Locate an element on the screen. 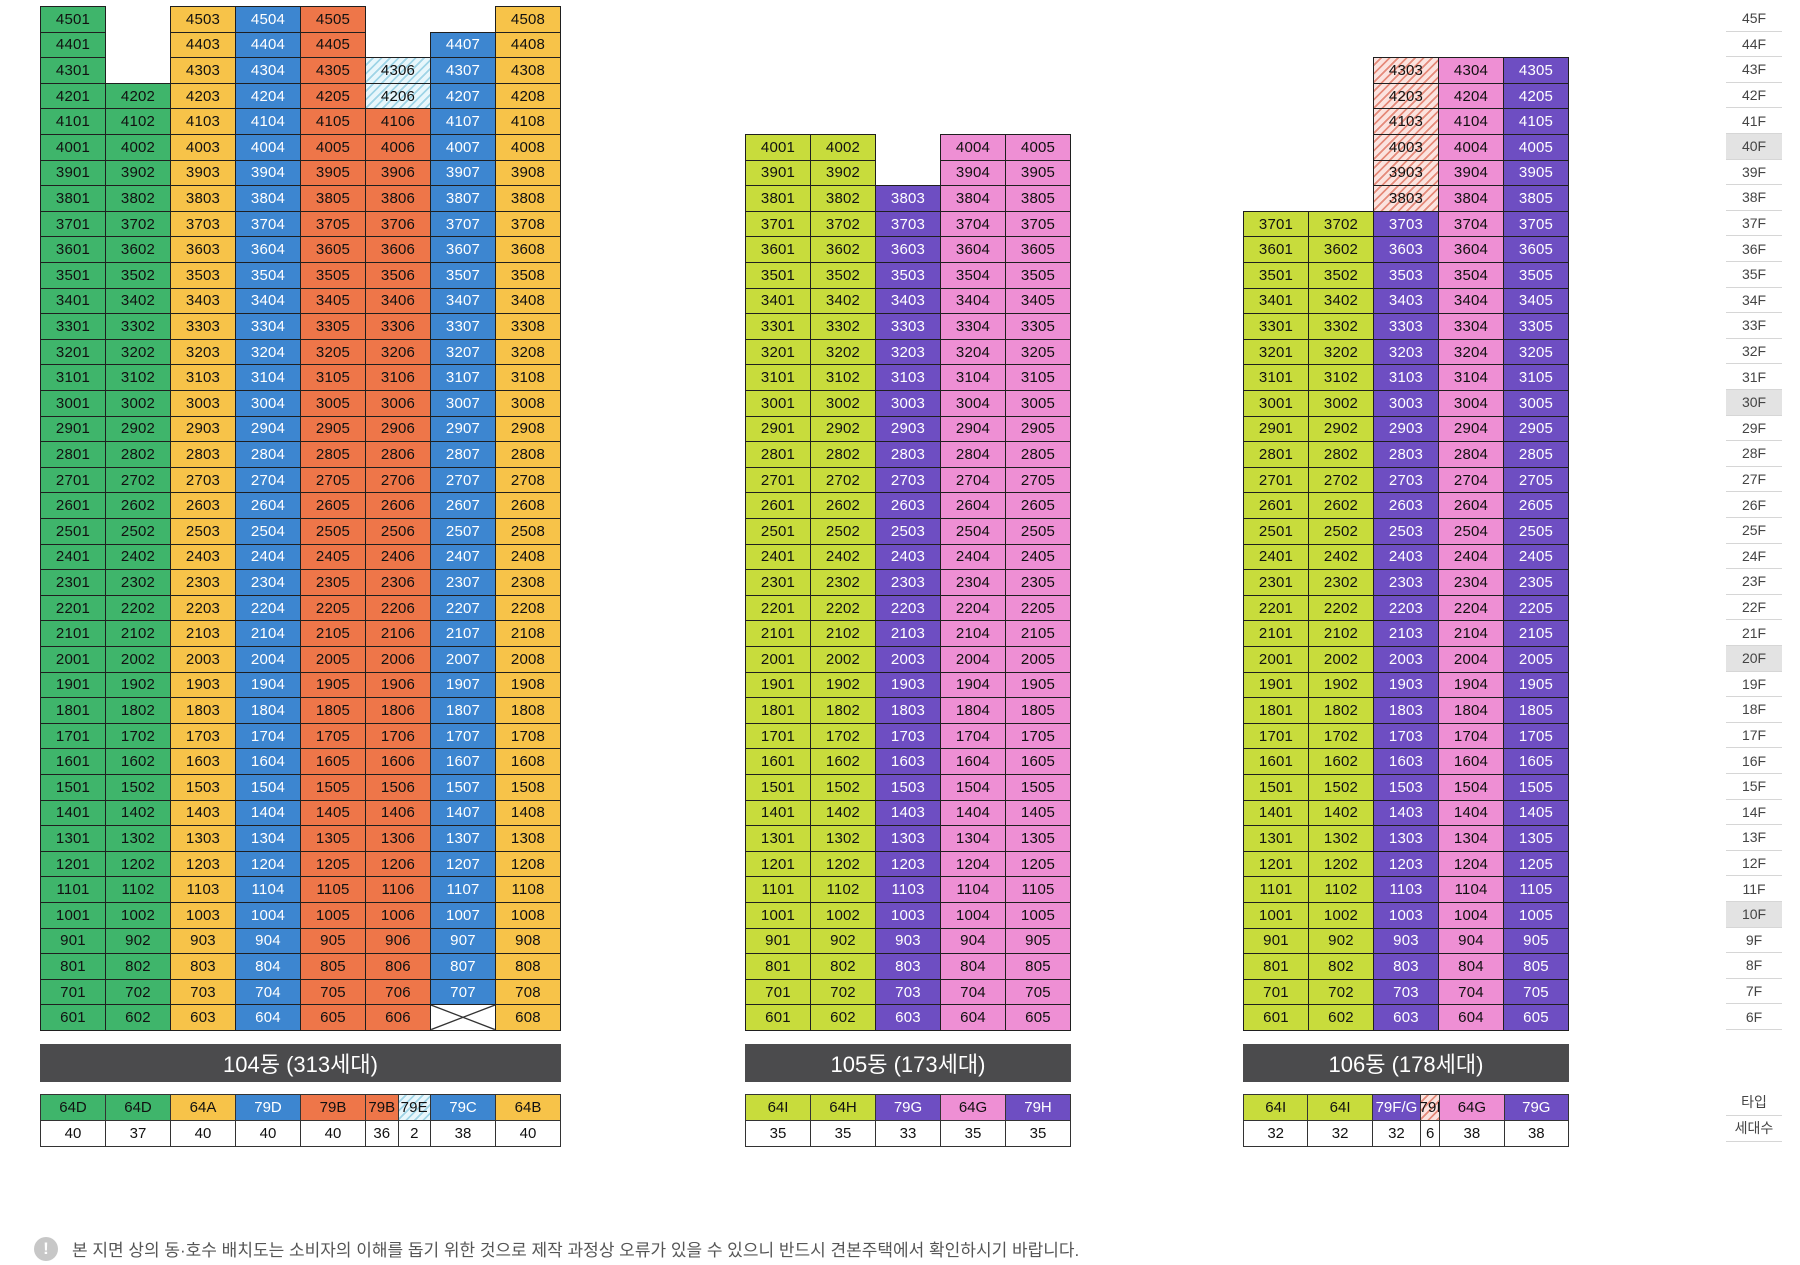  unit-cell: 4103 is located at coordinates (1406, 121).